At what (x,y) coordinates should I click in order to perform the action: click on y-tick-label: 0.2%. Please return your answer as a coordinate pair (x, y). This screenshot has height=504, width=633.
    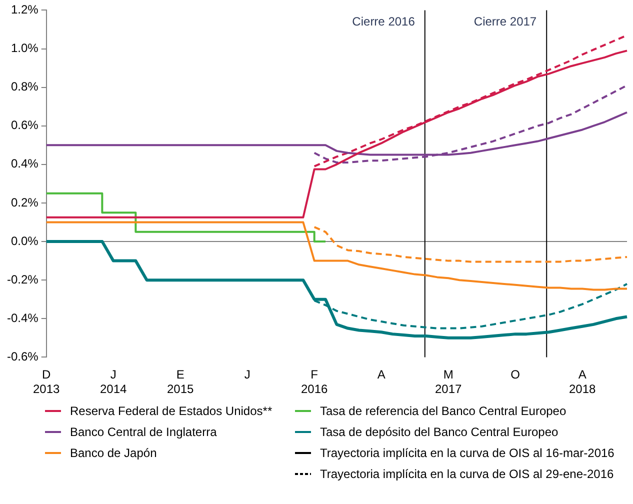
    Looking at the image, I should click on (24, 202).